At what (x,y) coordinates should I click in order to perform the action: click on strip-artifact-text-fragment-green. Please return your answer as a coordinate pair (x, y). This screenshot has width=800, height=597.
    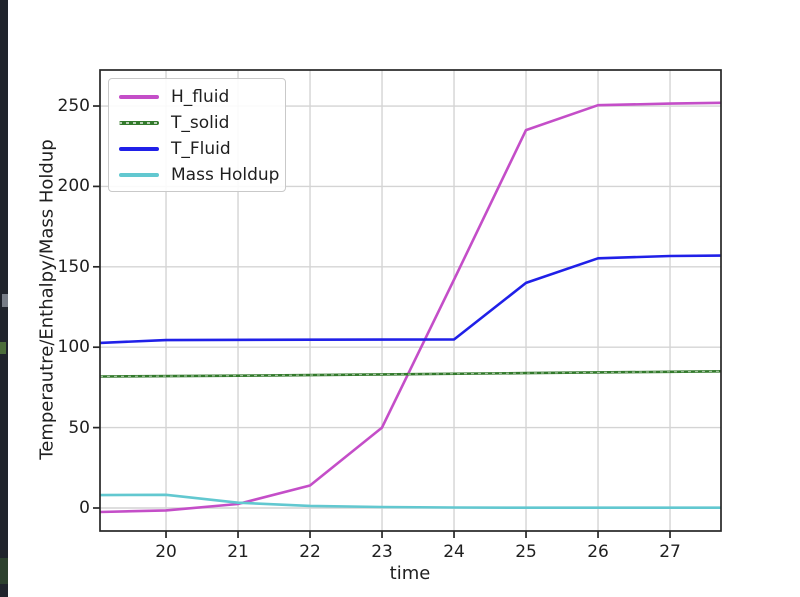
    Looking at the image, I should click on (3, 348).